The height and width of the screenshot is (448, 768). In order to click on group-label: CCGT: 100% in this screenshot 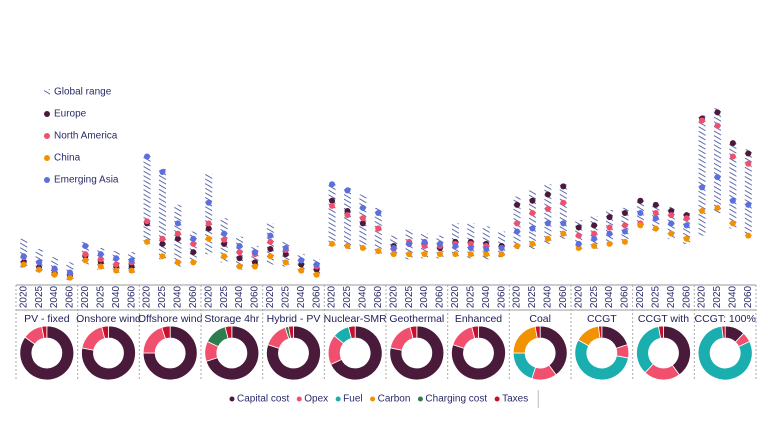, I will do `click(725, 319)`.